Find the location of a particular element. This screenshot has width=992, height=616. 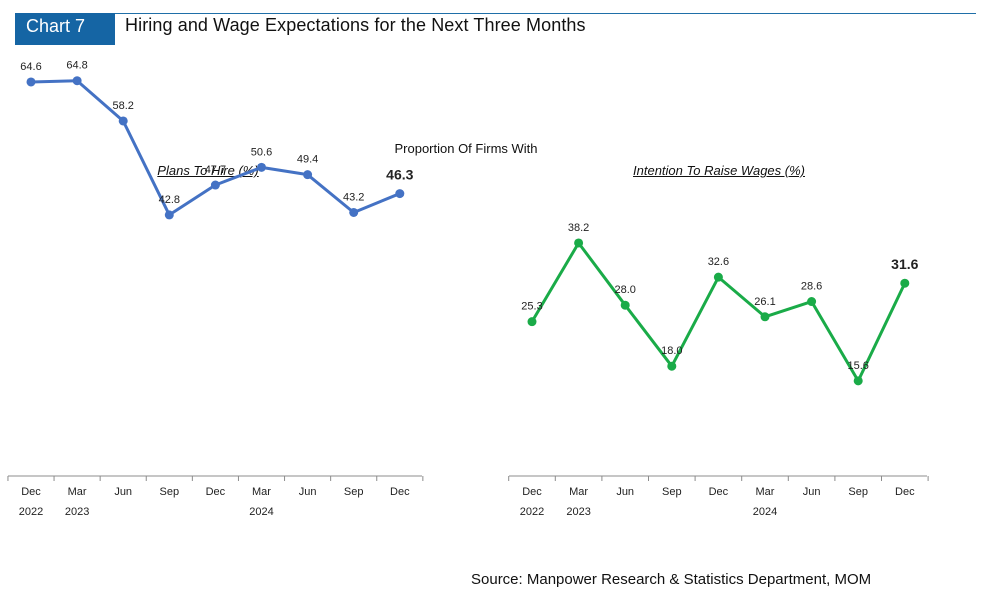

data-label: 15.6 is located at coordinates (857, 366).